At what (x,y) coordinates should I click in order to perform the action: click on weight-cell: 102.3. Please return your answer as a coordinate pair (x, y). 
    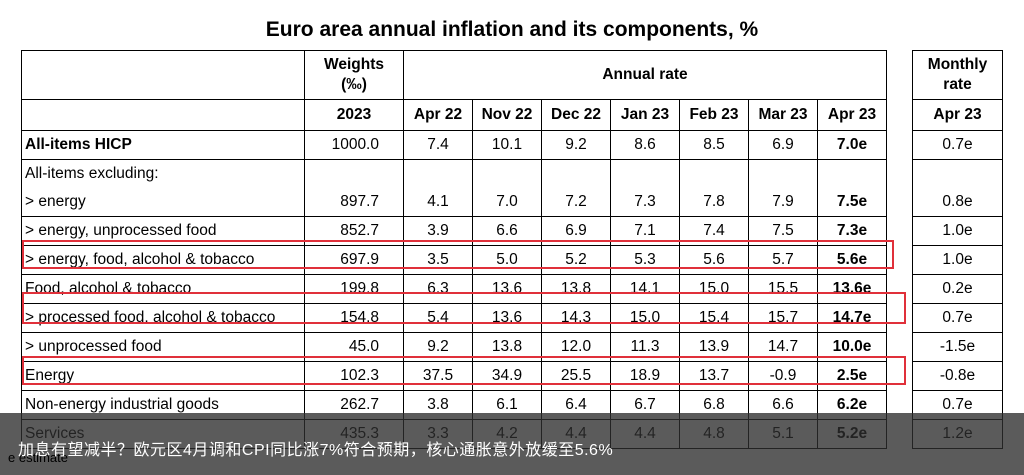
    Looking at the image, I should click on (354, 376).